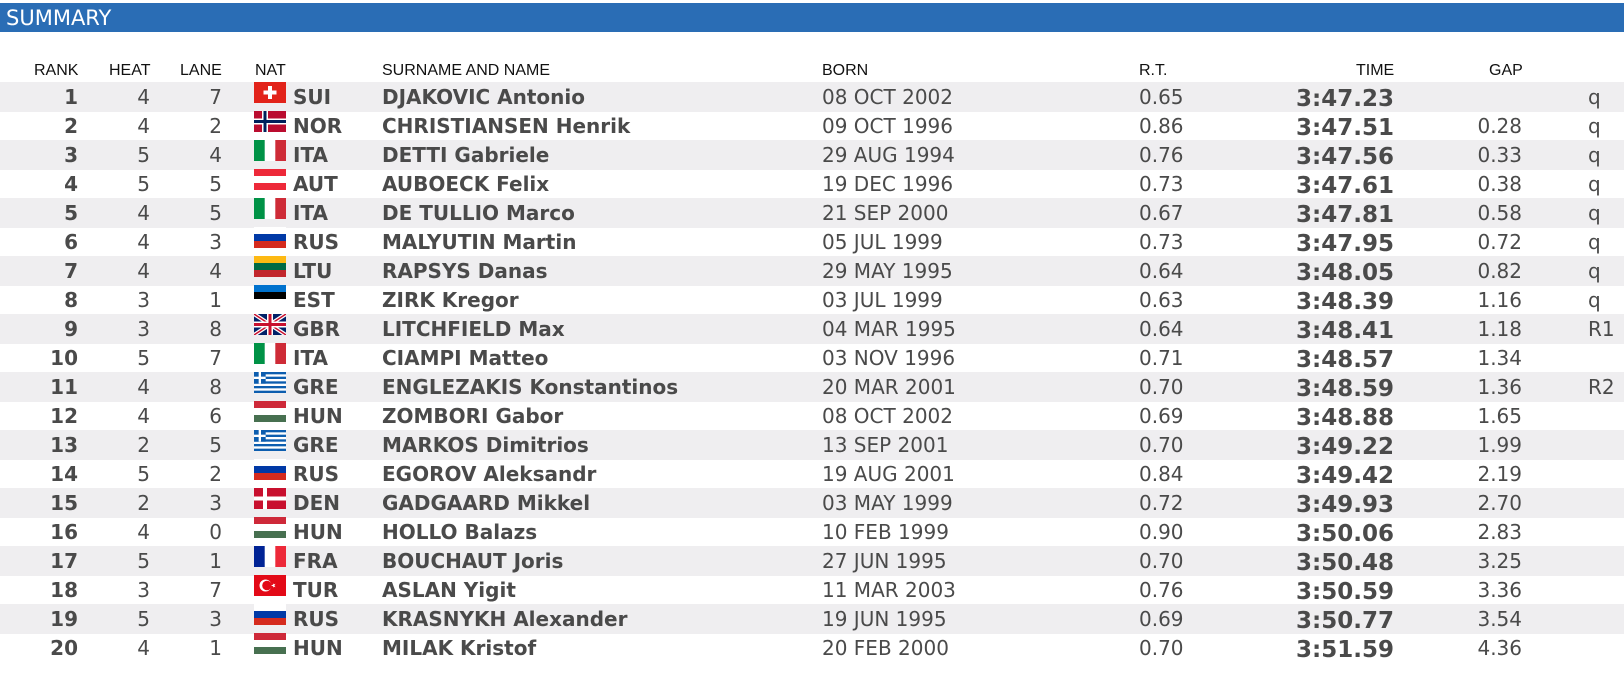 Image resolution: width=1624 pixels, height=684 pixels. Describe the element at coordinates (466, 70) in the screenshot. I see `header-name: SURNAME AND NAME` at that location.